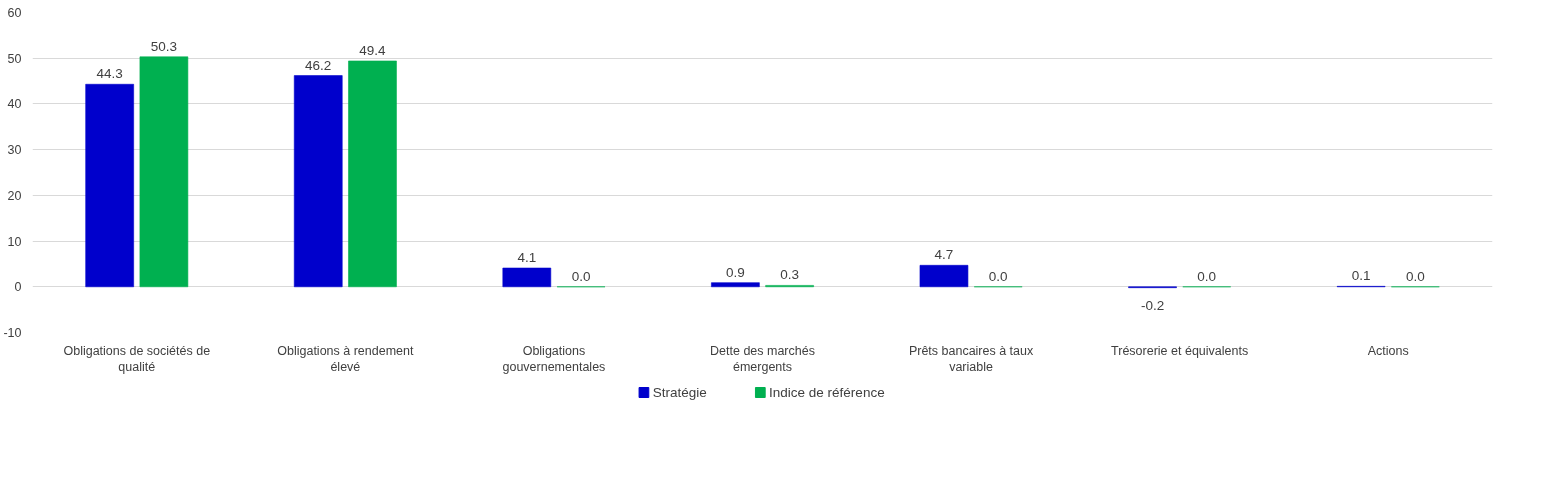 This screenshot has width=1554, height=478. I want to click on y-tick-label: 40, so click(14, 104).